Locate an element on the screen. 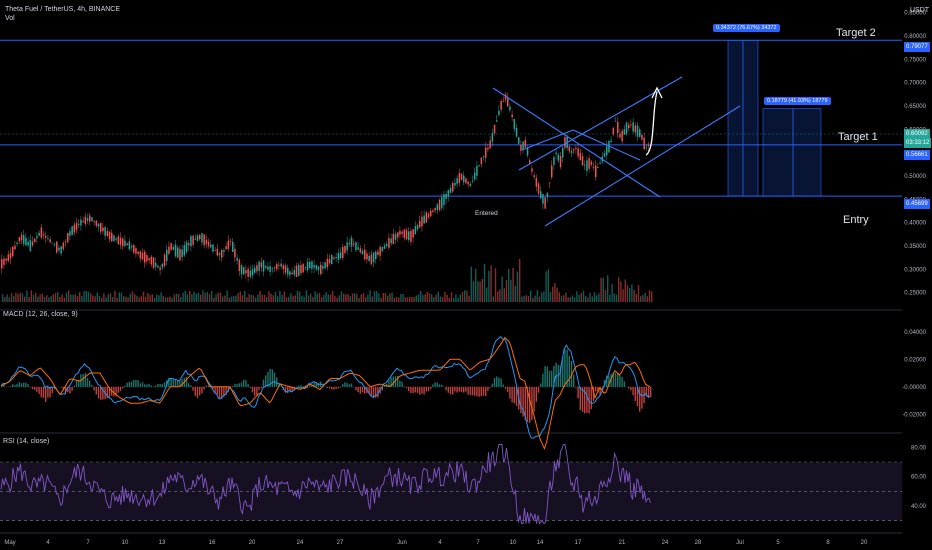  target1-measure-box is located at coordinates (792, 152).